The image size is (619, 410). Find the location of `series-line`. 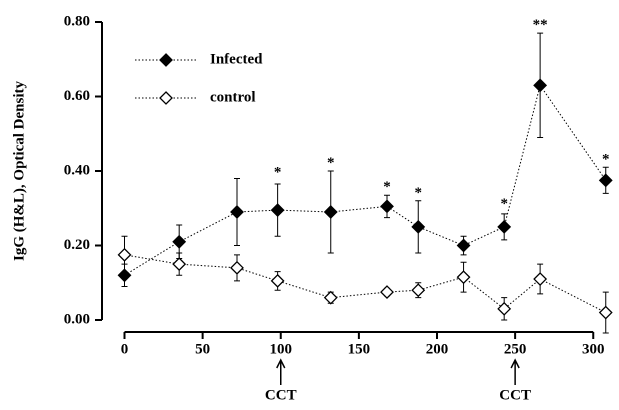

series-line is located at coordinates (365, 283).